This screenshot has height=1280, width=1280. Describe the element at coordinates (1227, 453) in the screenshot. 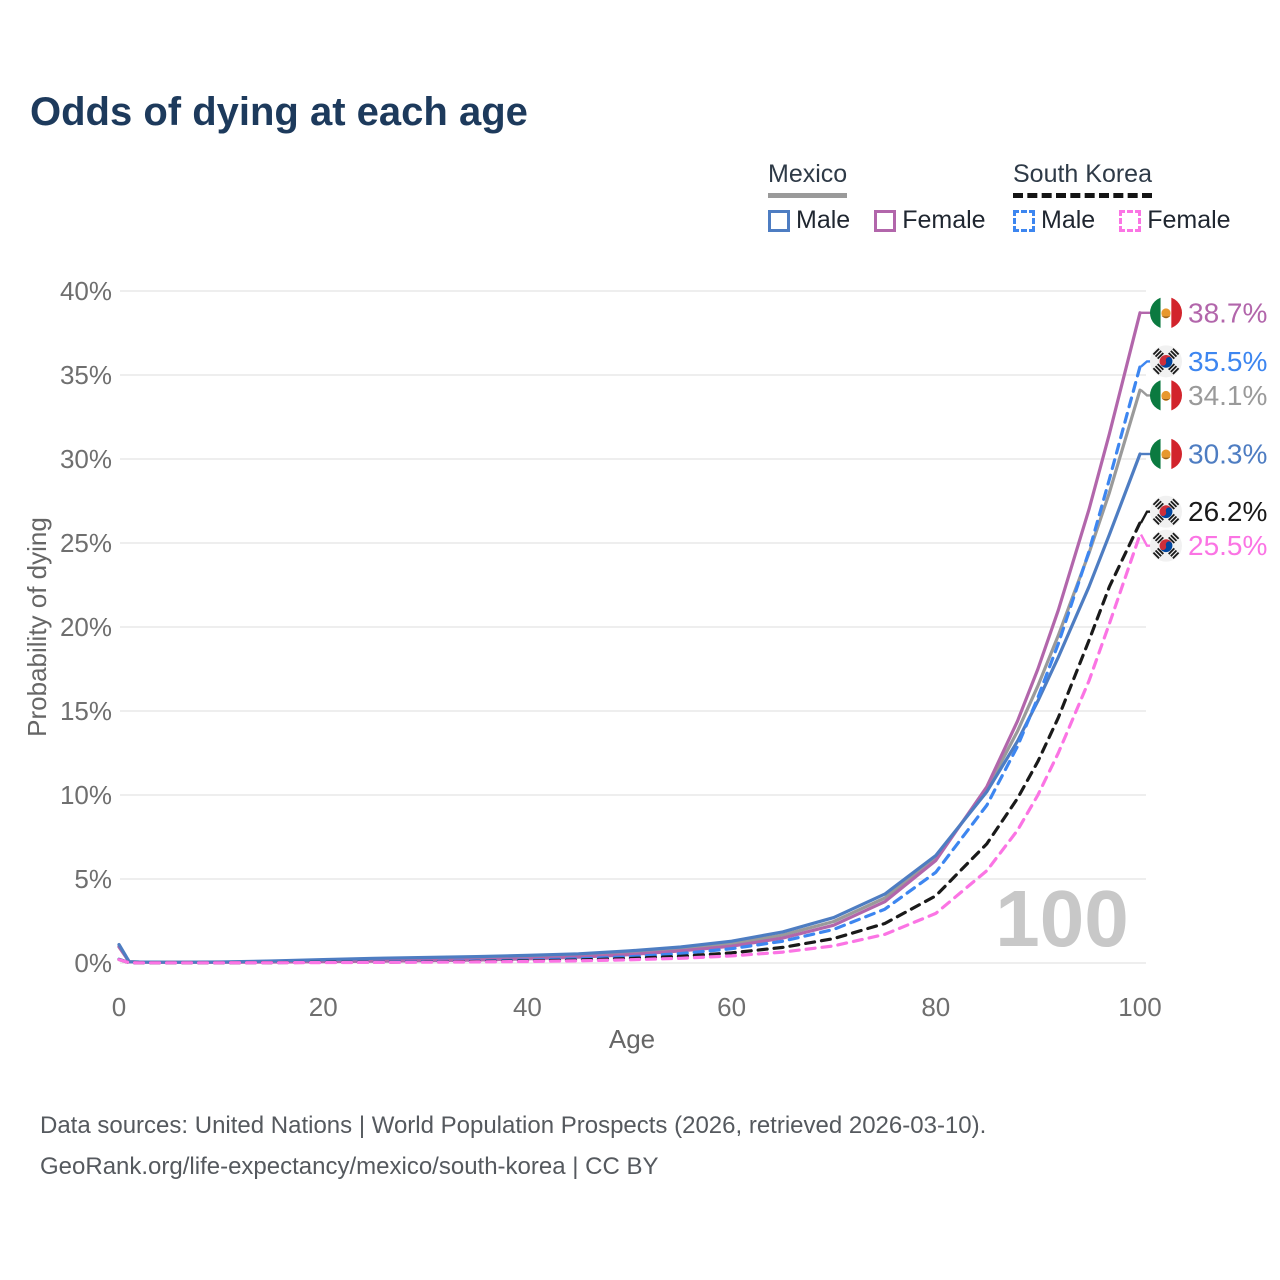

I see `end-value-label-mexico-male: 30.3%` at that location.